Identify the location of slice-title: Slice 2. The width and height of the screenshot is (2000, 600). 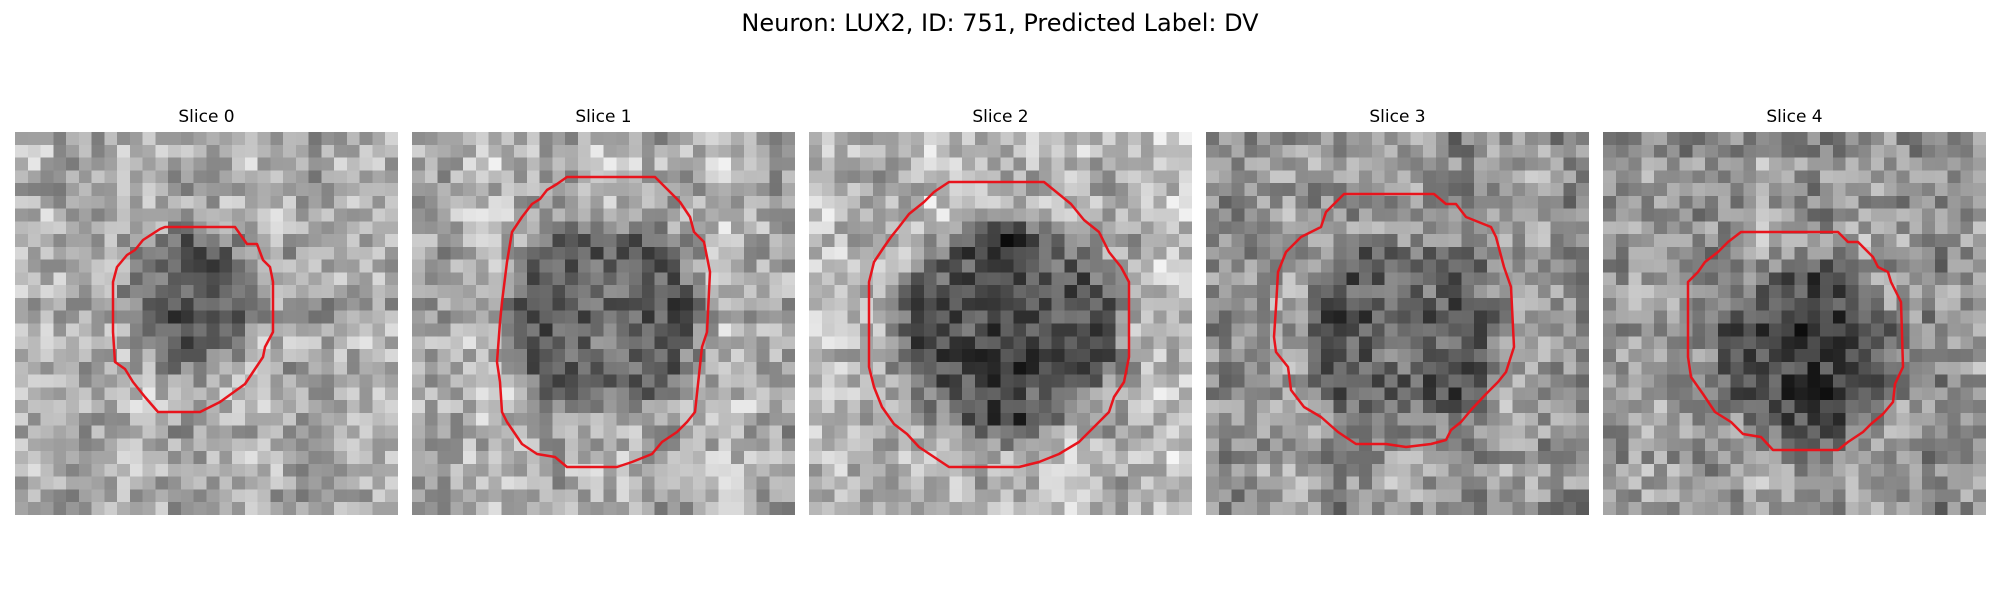
(1000, 117).